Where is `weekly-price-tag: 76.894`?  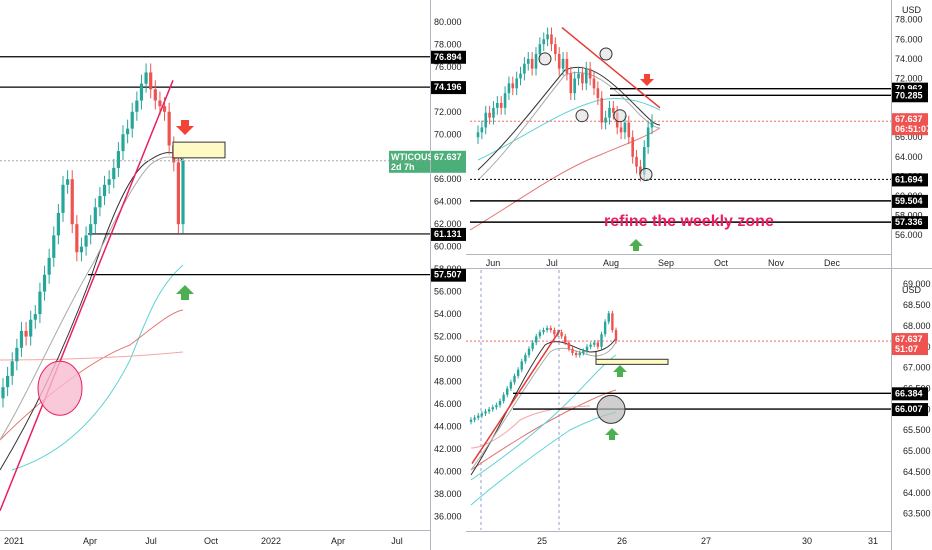
weekly-price-tag: 76.894 is located at coordinates (448, 57).